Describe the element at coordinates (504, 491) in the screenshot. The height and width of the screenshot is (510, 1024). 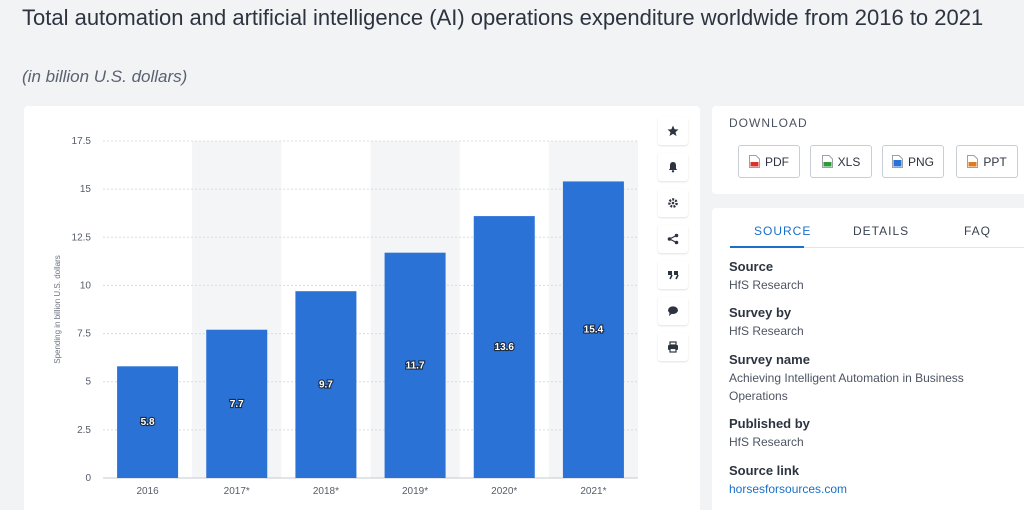
I see `x-tick-label: 2020*` at that location.